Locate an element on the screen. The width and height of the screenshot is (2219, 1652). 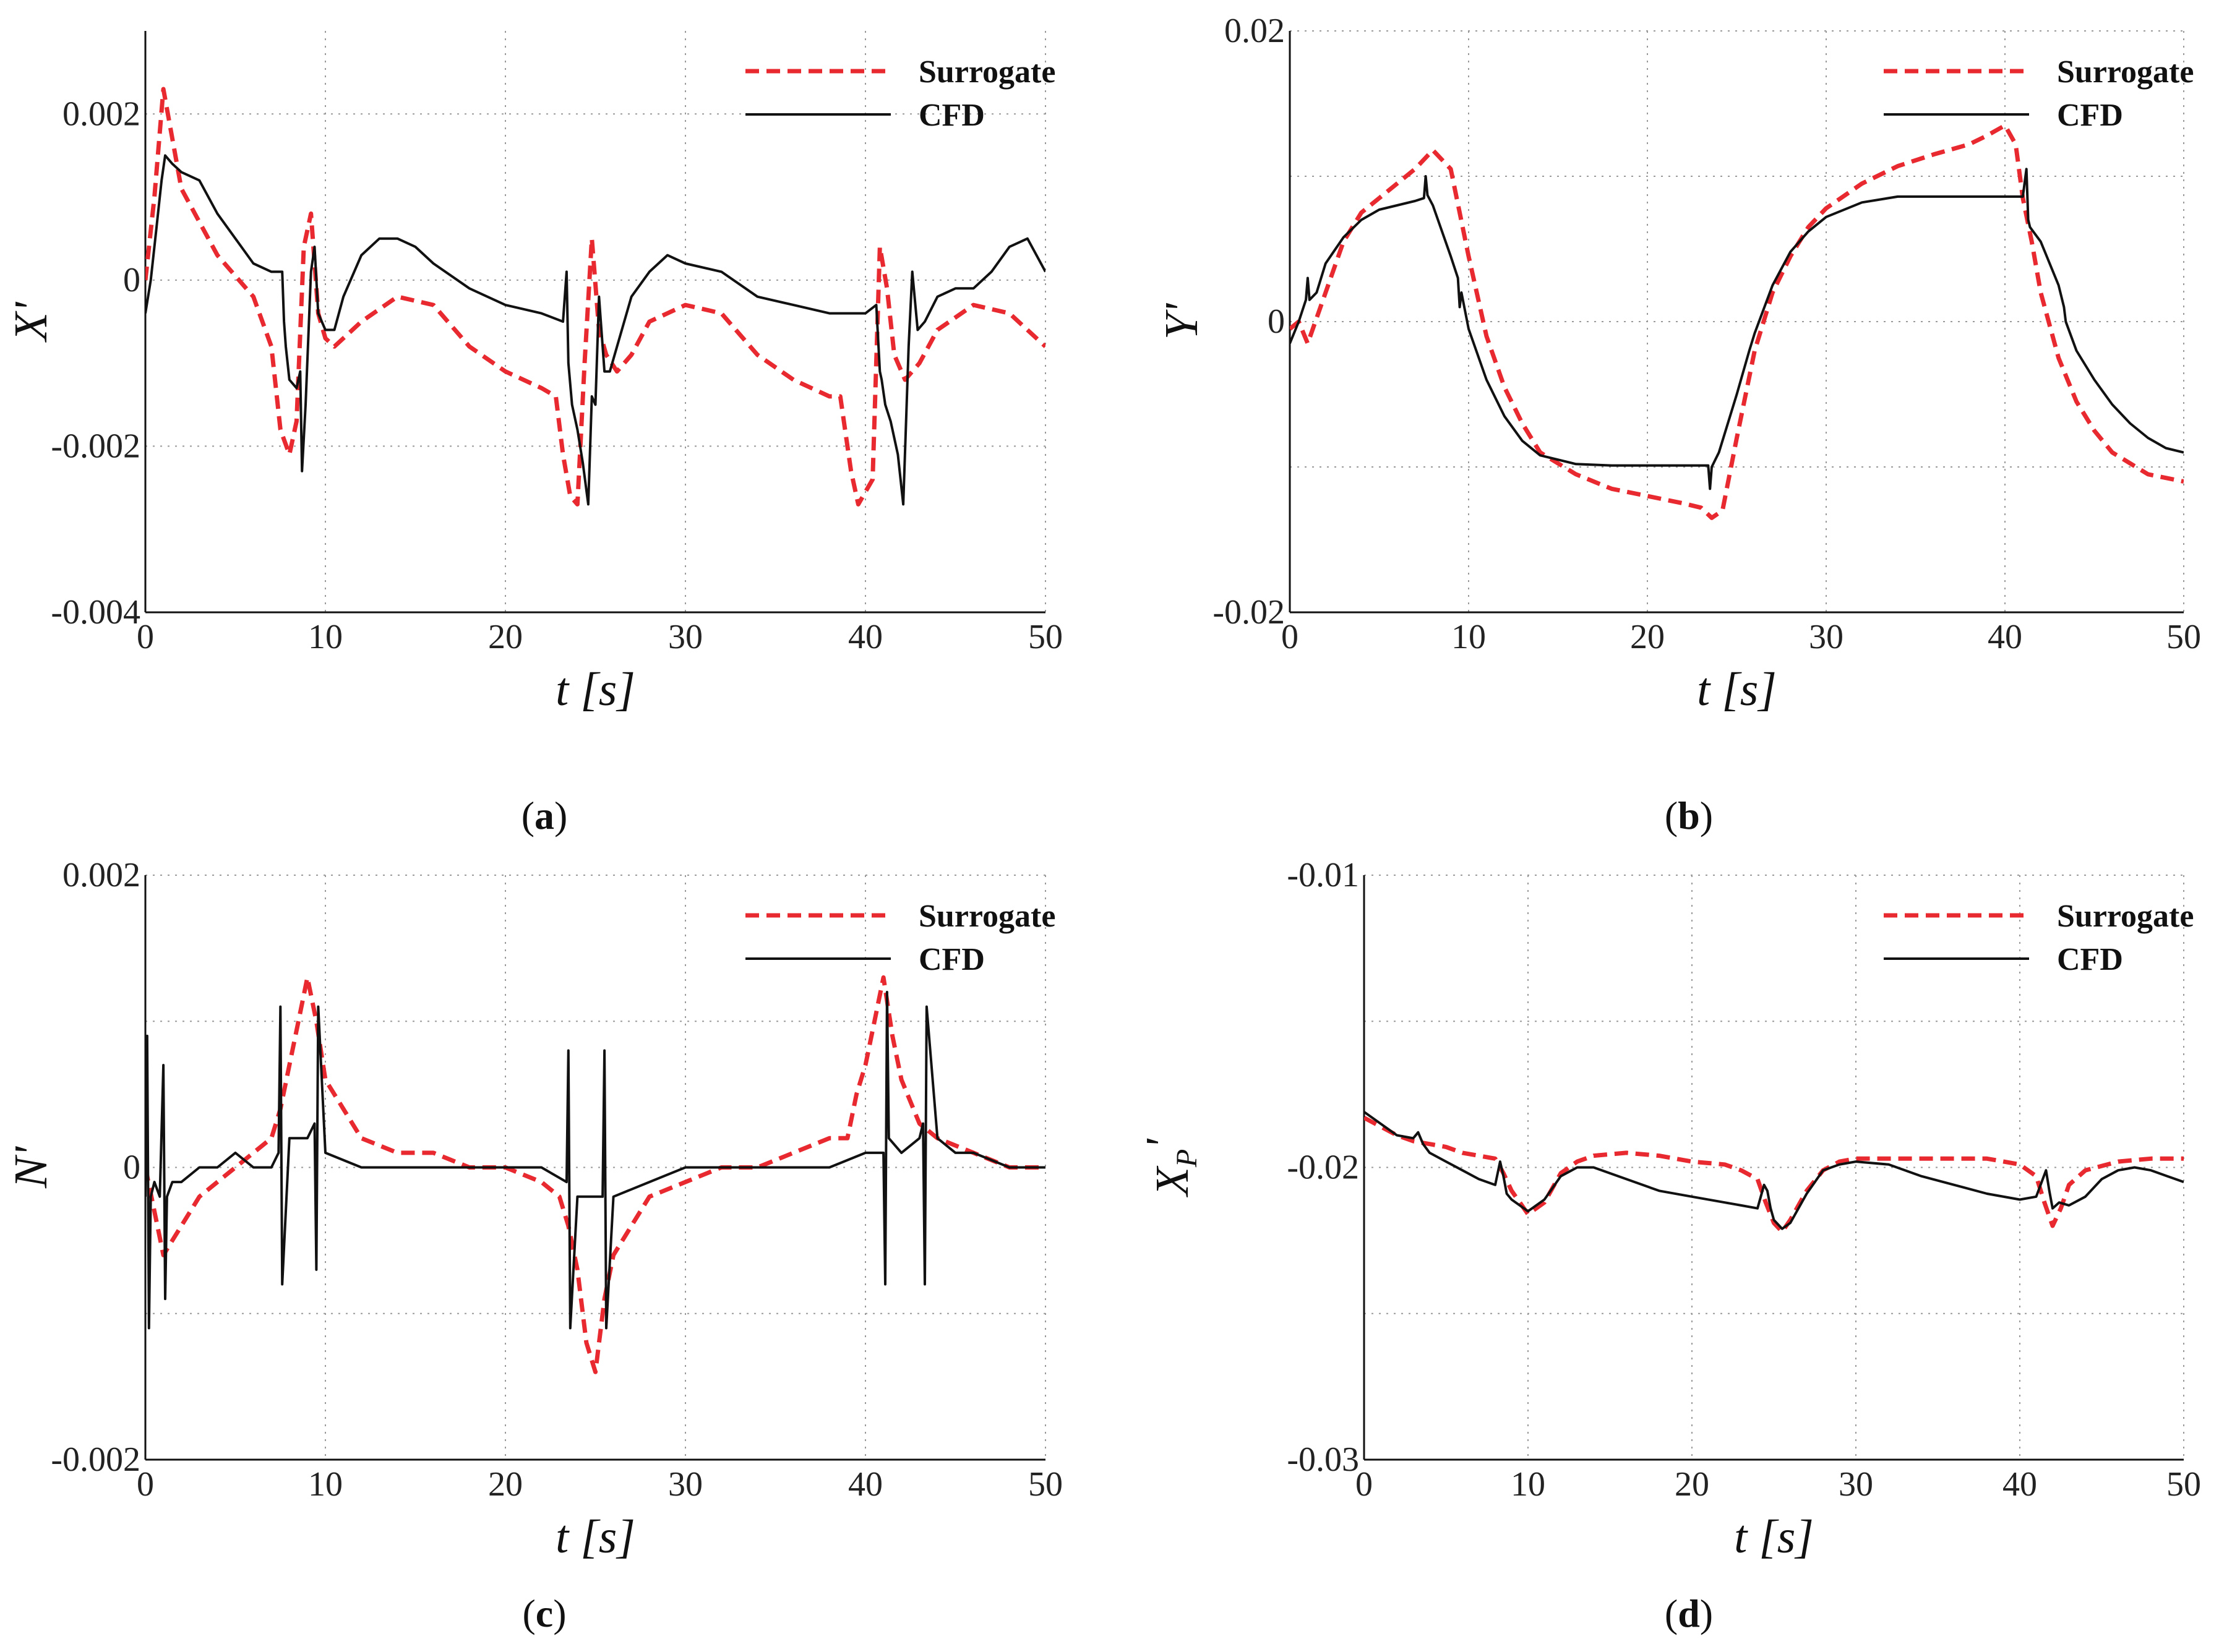
y-tick-label: -0.03 is located at coordinates (1323, 1459).